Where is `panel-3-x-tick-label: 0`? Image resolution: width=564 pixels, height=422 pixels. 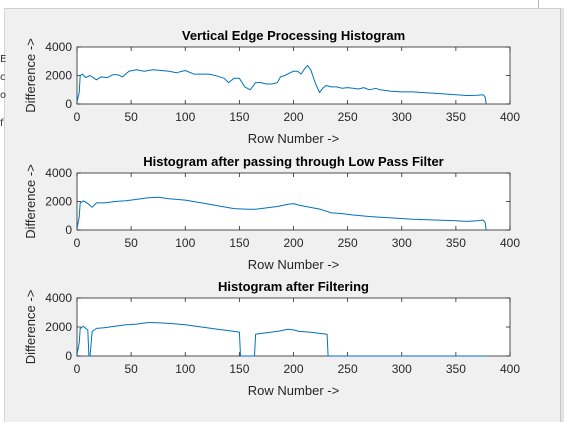
panel-3-x-tick-label: 0 is located at coordinates (77, 369).